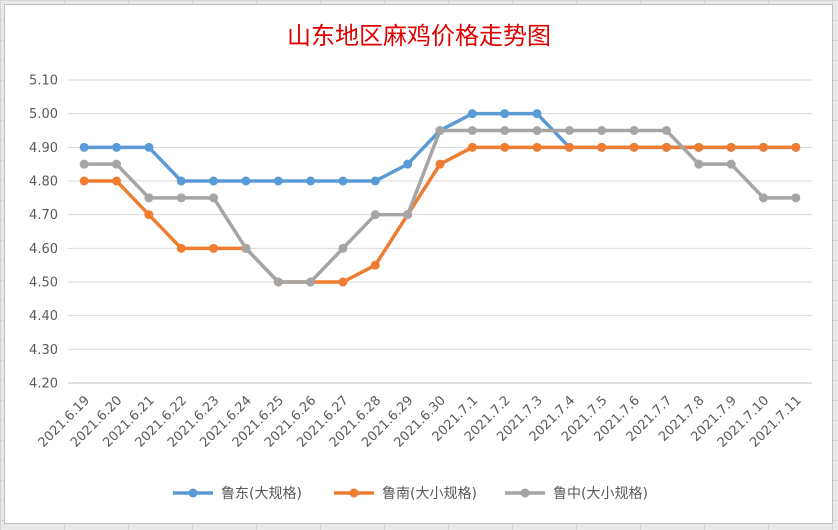  What do you see at coordinates (600, 494) in the screenshot?
I see `legend-label: 鲁中(大小规格)` at bounding box center [600, 494].